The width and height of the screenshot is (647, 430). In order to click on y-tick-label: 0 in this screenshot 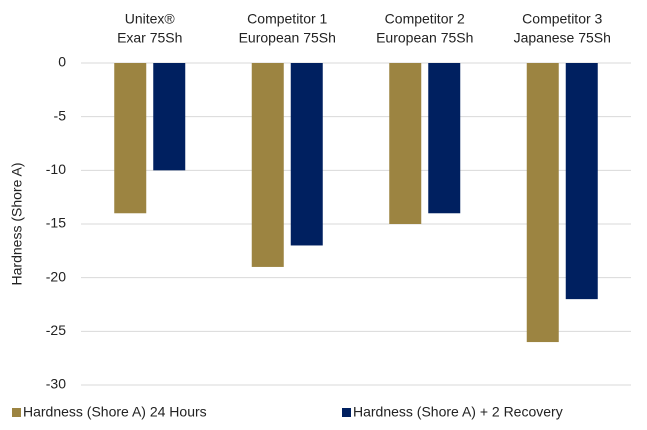, I will do `click(62, 62)`.